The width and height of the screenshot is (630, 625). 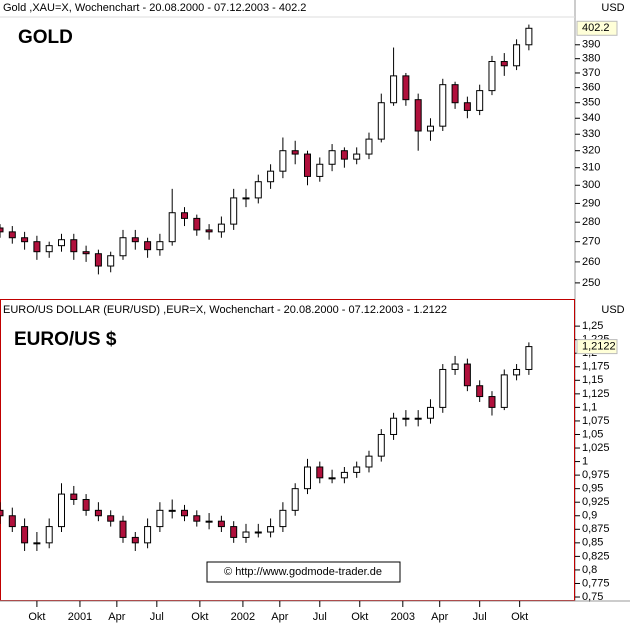 What do you see at coordinates (596, 28) in the screenshot?
I see `last-value-label: 402.2` at bounding box center [596, 28].